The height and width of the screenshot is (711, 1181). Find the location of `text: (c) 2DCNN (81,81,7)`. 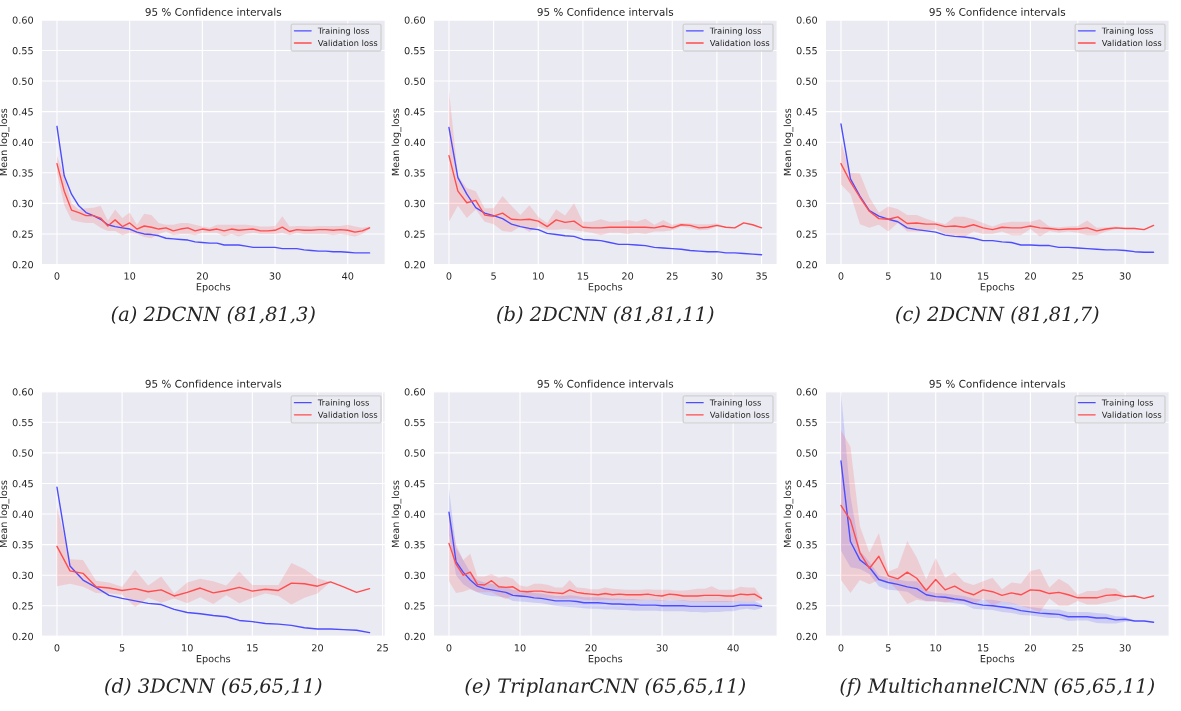

text: (c) 2DCNN (81,81,7) is located at coordinates (997, 315).